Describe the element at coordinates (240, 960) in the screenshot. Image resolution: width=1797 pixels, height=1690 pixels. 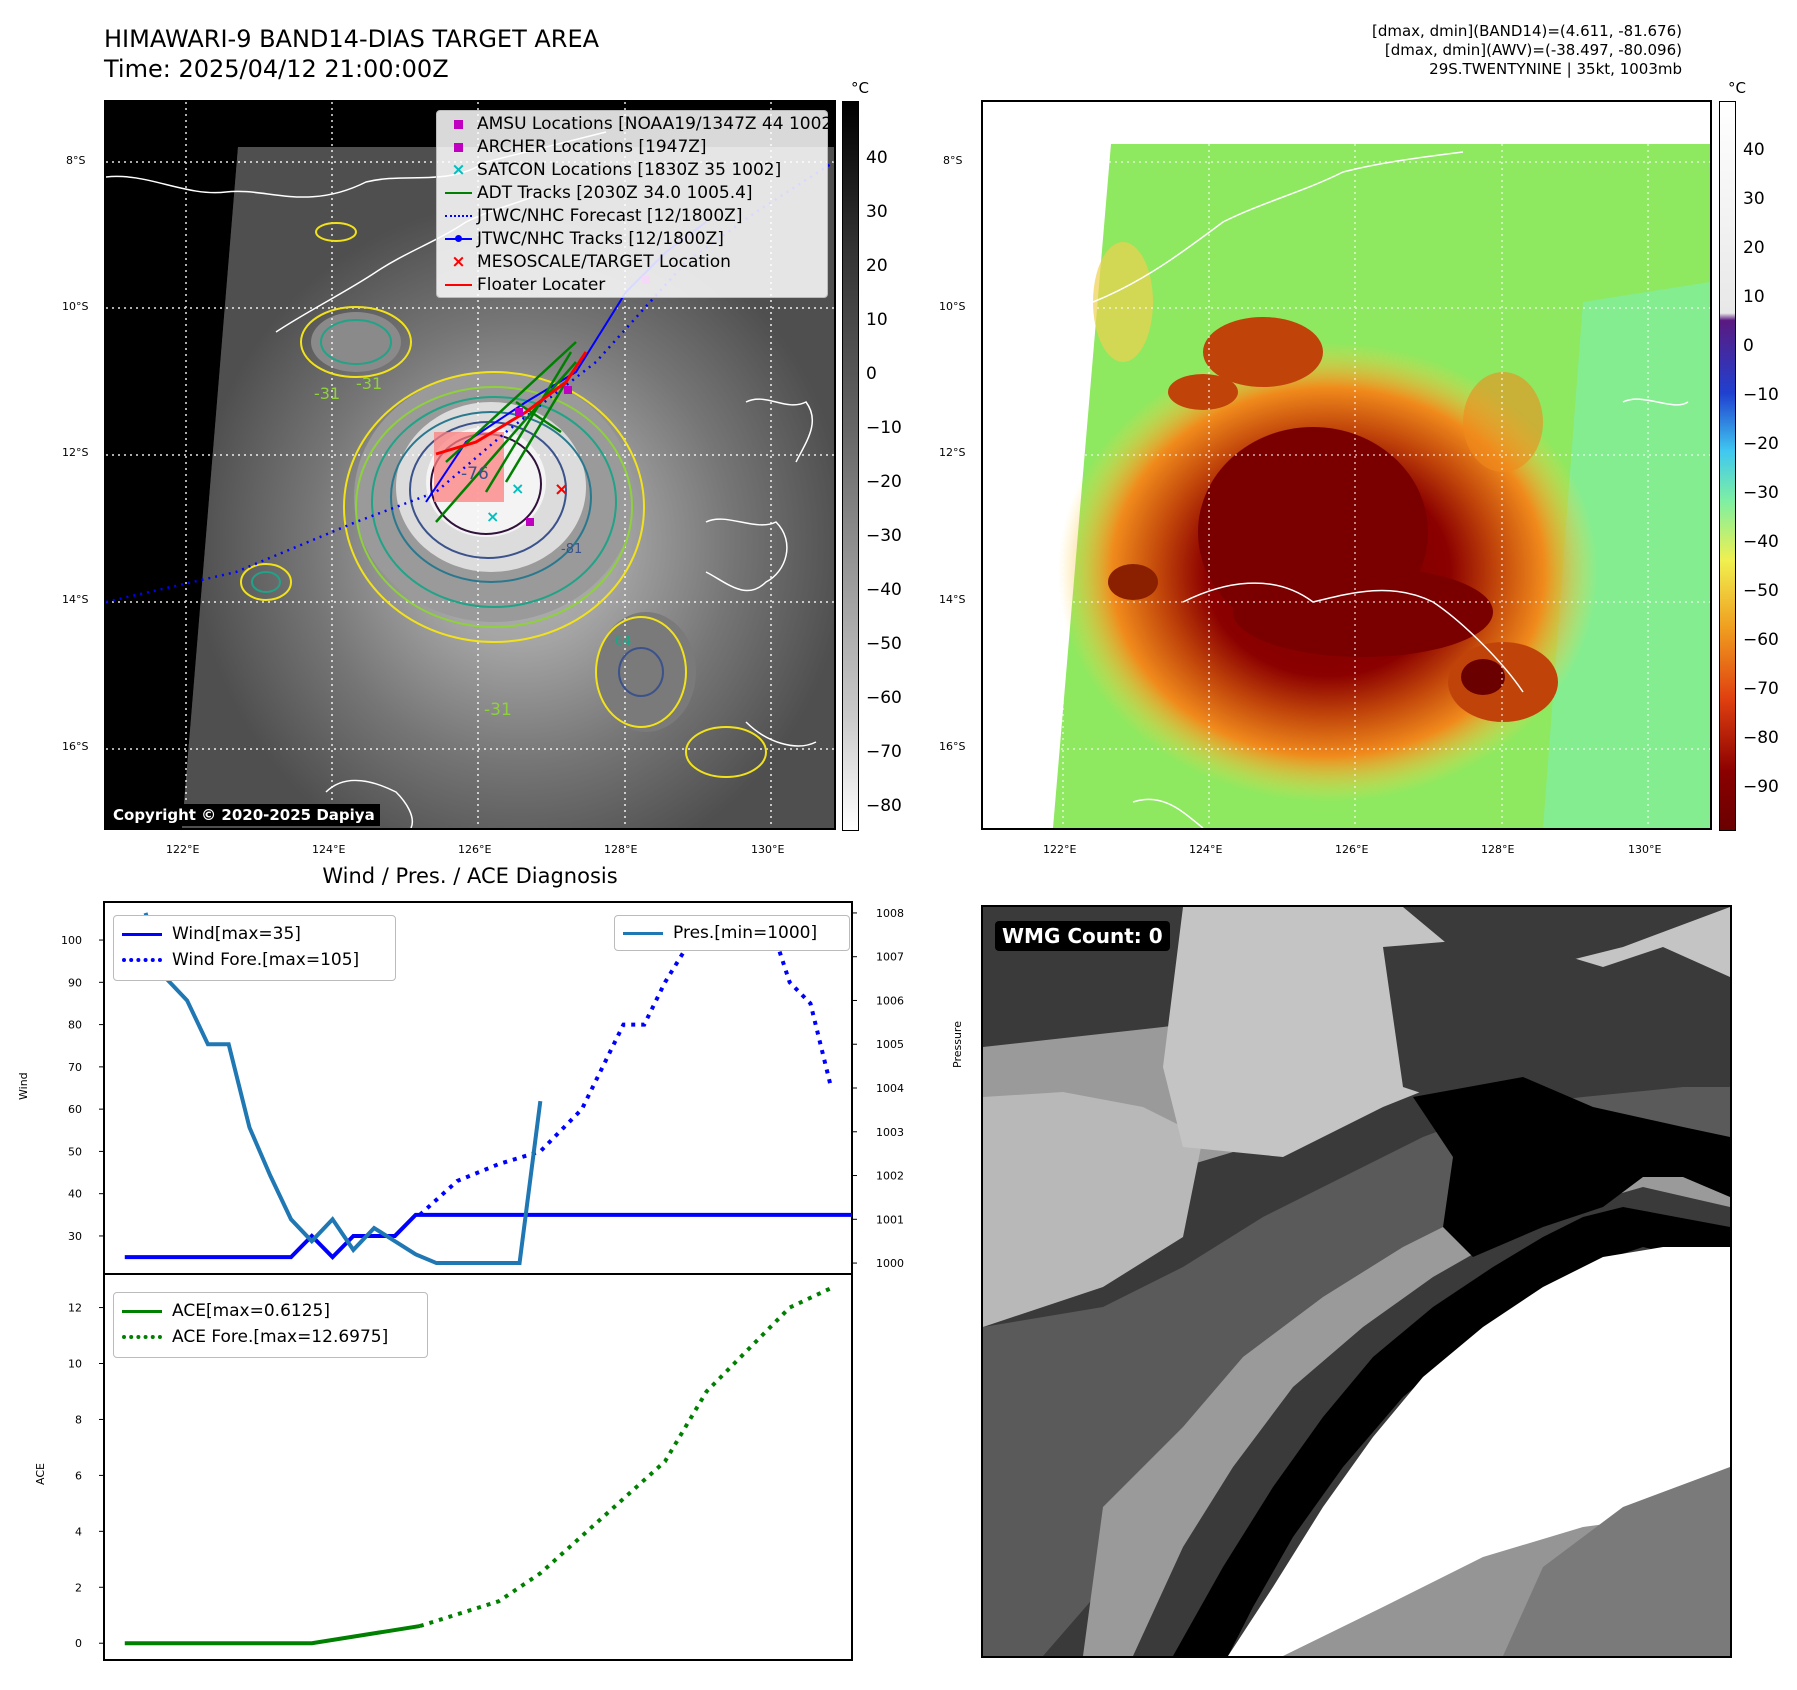
I see `legend-entry-wind-forecast: Wind Fore.[max=105]` at that location.